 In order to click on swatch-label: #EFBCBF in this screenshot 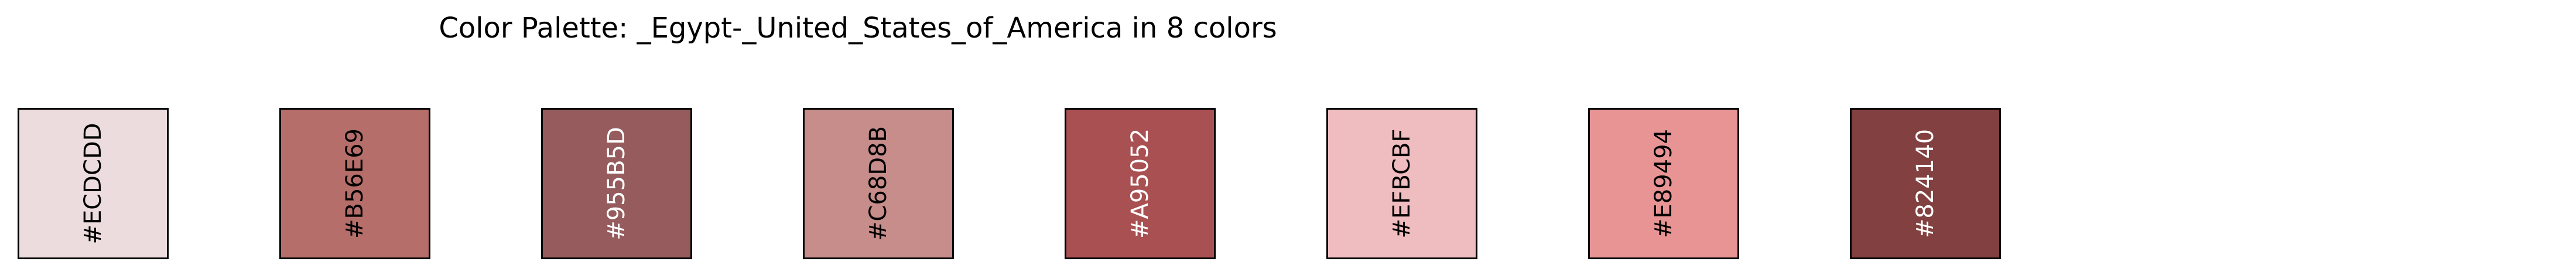, I will do `click(1401, 184)`.